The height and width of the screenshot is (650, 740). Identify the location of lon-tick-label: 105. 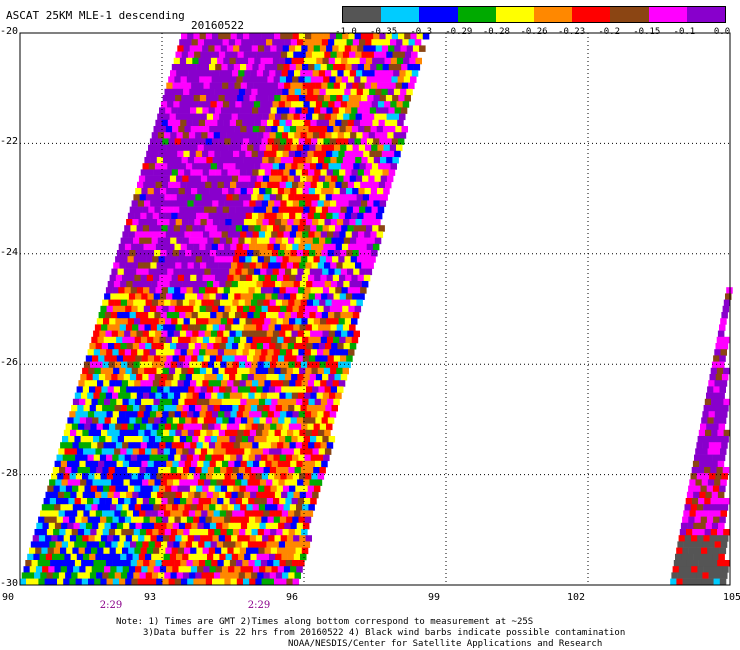
(731, 597).